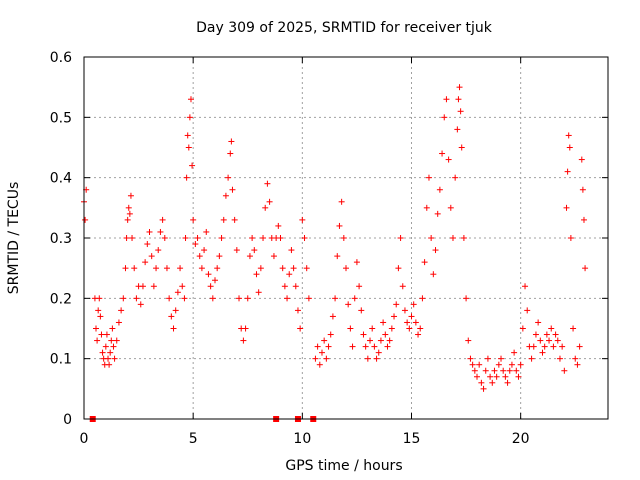 The height and width of the screenshot is (480, 640). What do you see at coordinates (61, 239) in the screenshot?
I see `y-tick-label: 0.3` at bounding box center [61, 239].